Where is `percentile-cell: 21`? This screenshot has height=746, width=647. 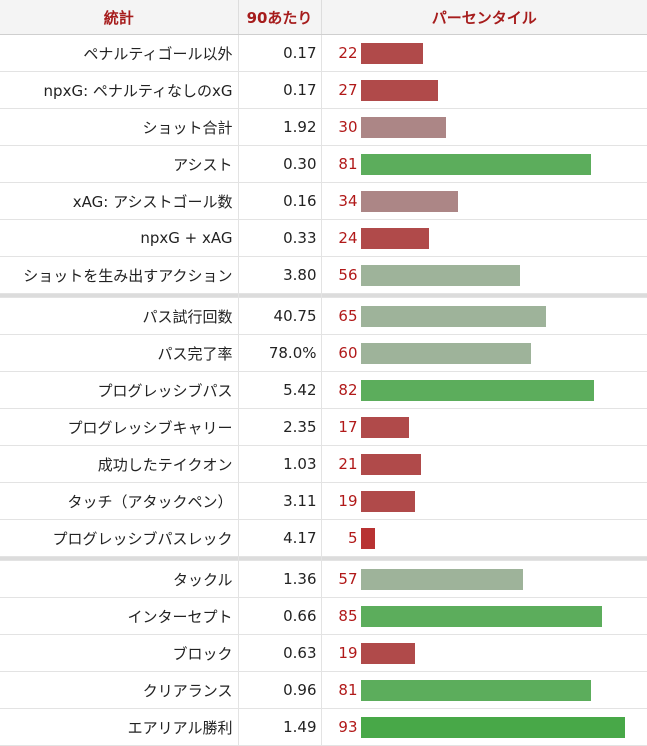 percentile-cell: 21 is located at coordinates (484, 464).